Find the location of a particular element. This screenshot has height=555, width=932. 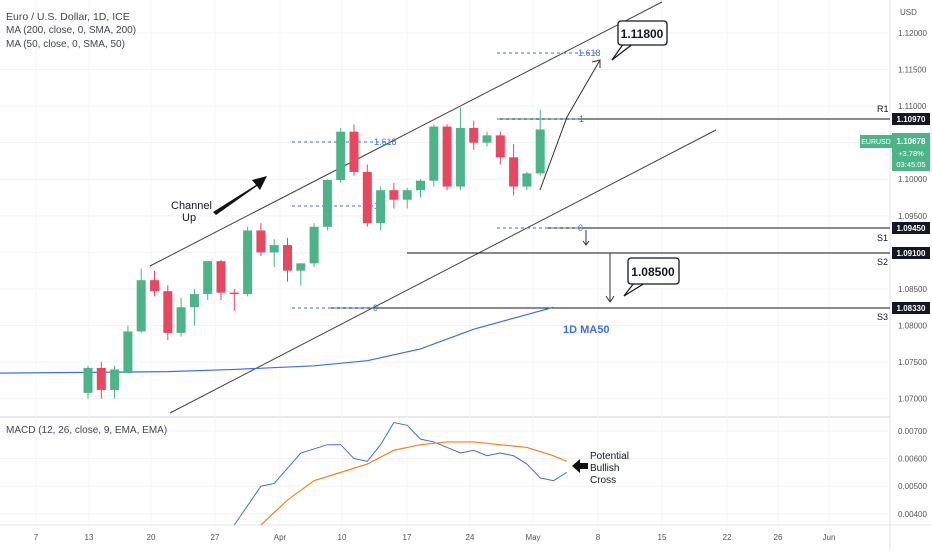

time-tick-label: 20 is located at coordinates (151, 537).